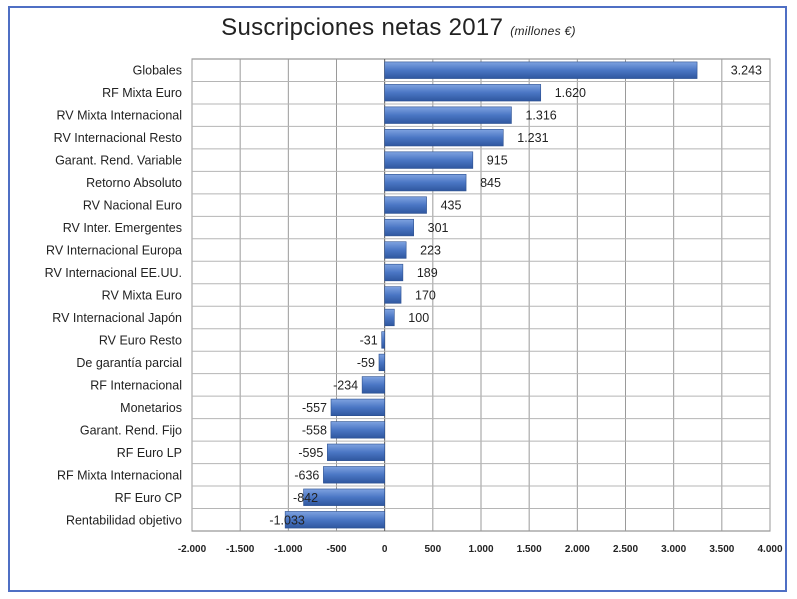 Image resolution: width=797 pixels, height=599 pixels. What do you see at coordinates (119, 116) in the screenshot?
I see `category-label: RV Mixta Internacional` at bounding box center [119, 116].